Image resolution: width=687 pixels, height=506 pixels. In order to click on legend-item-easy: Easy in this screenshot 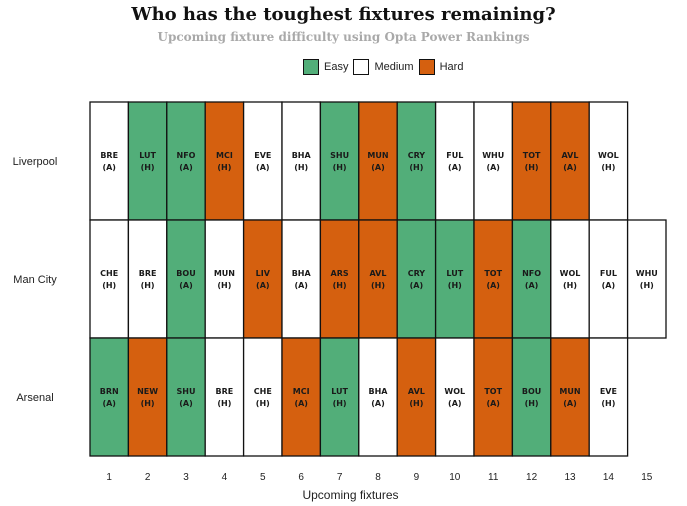, I will do `click(325, 67)`.